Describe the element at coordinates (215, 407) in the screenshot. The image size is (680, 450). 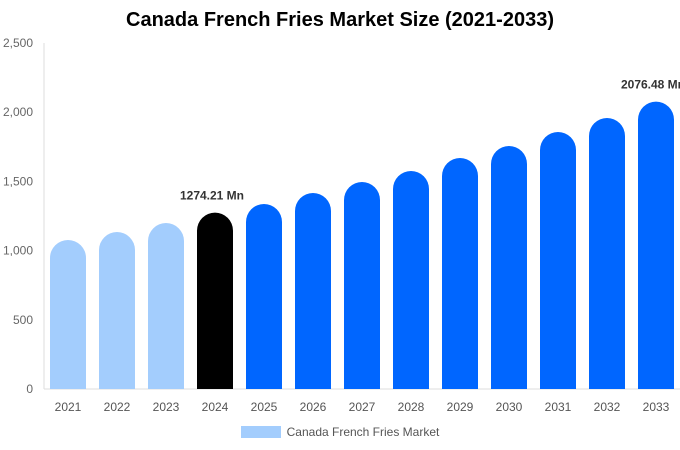
I see `x-tick-label: 2024` at that location.